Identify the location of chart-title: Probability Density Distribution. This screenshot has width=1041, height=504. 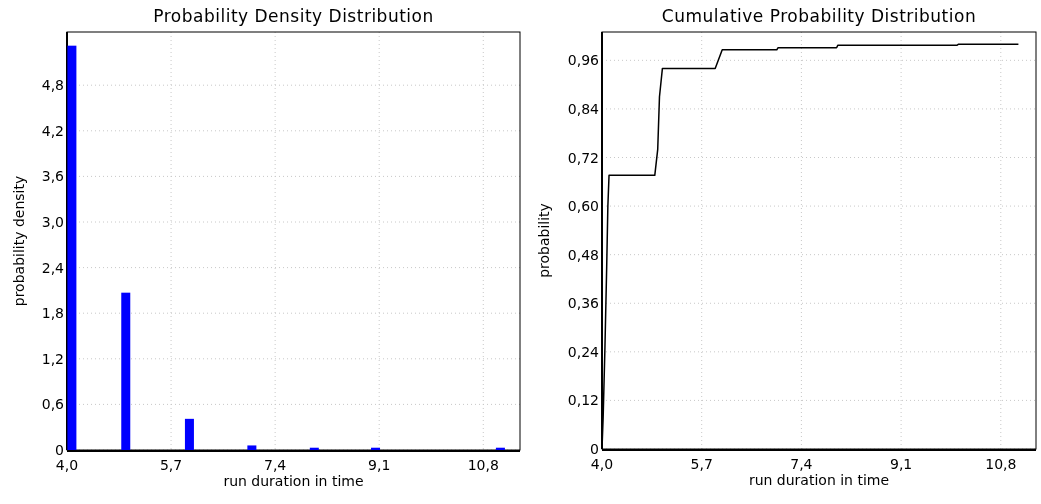
(293, 16).